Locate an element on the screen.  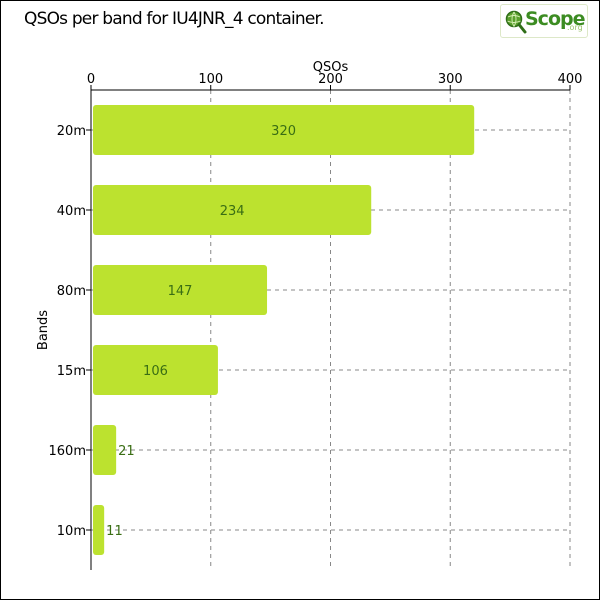
x-tick-label: 300 is located at coordinates (450, 79).